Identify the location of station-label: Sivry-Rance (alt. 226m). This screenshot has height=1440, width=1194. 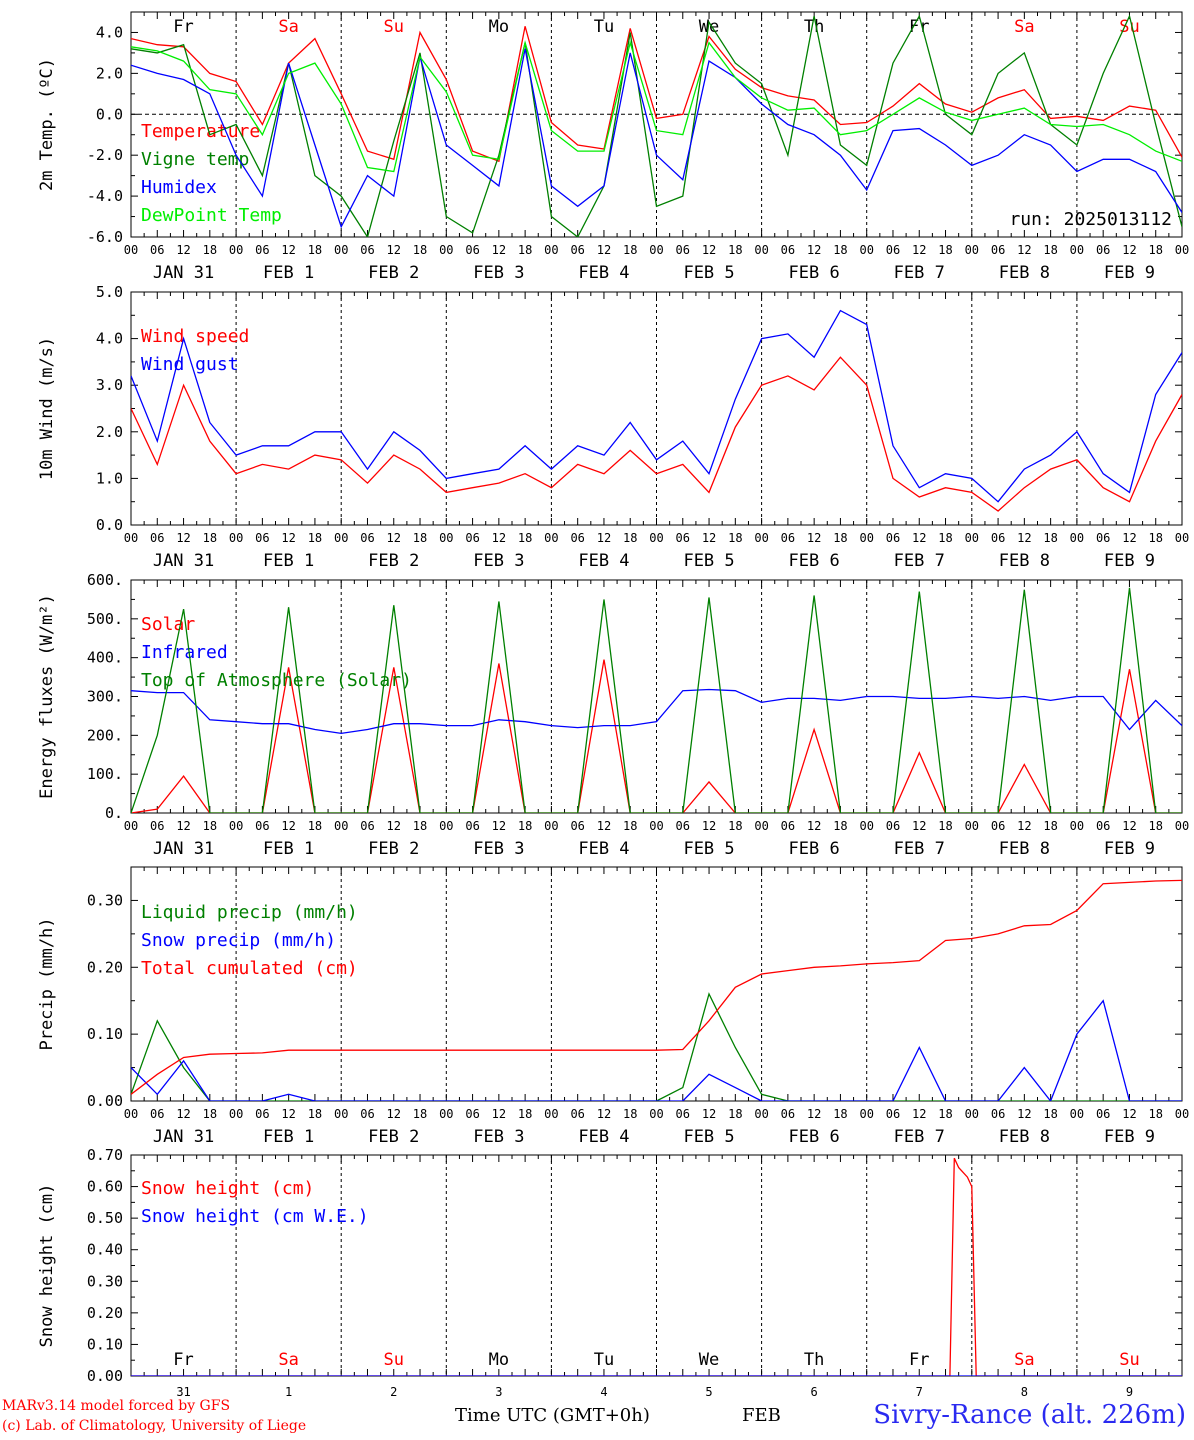
(1029, 1415).